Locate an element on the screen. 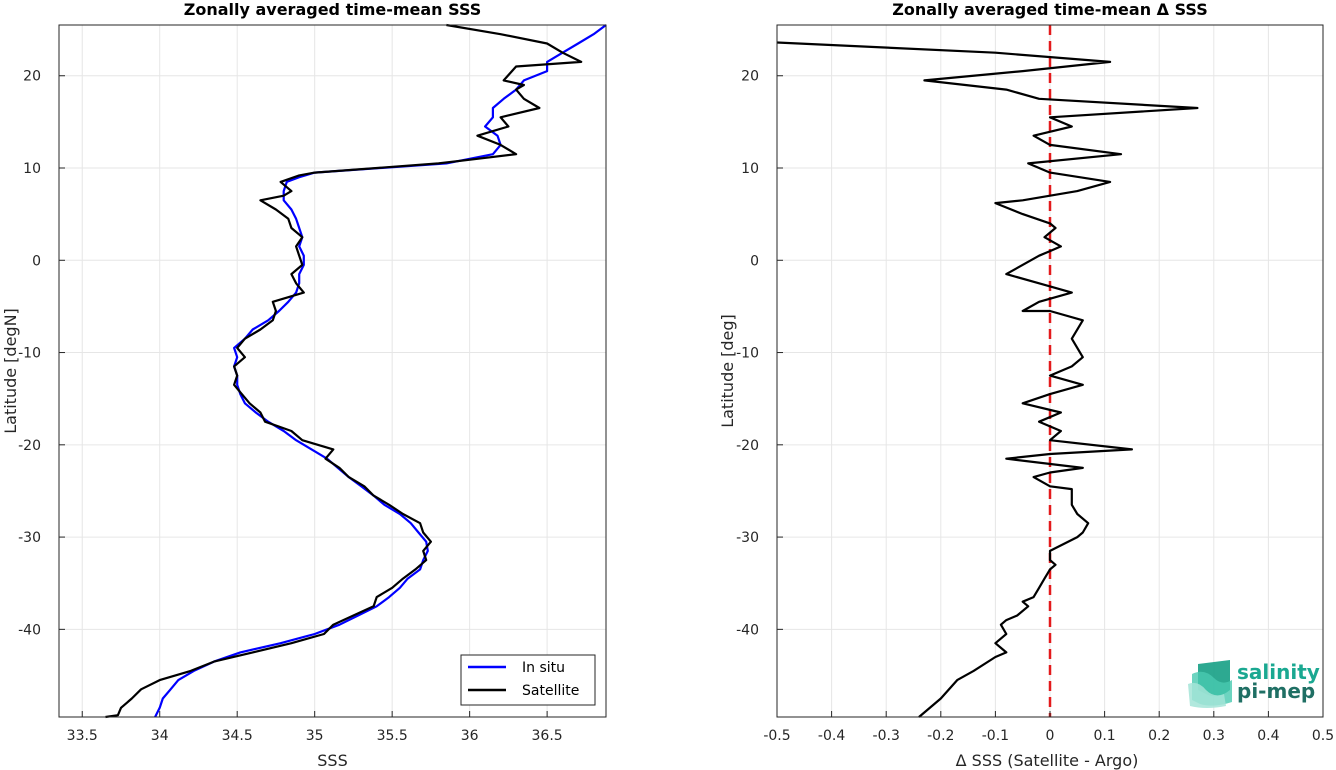  legend: In situ Satellite is located at coordinates (528, 680).